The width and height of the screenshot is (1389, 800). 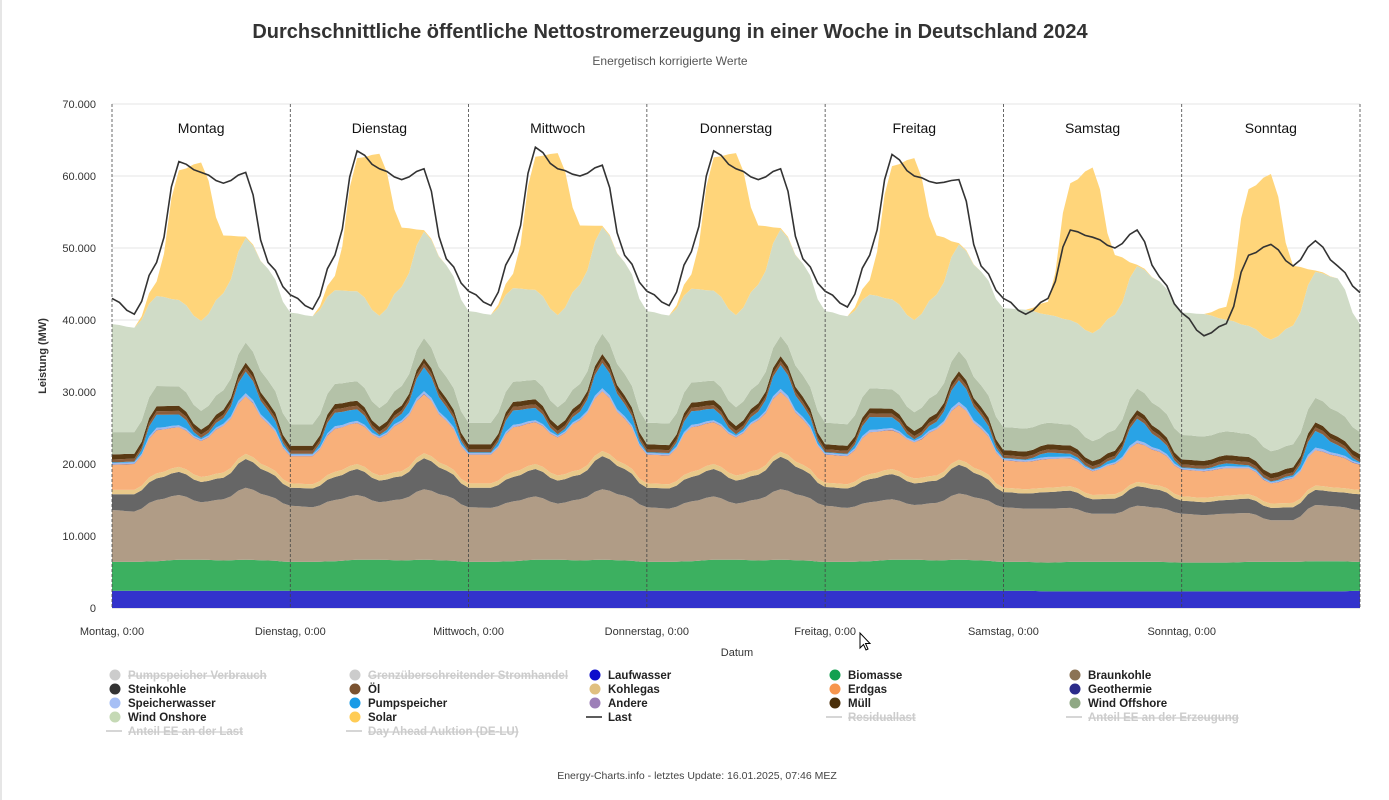 I want to click on legend-item: Solar, so click(x=373, y=718).